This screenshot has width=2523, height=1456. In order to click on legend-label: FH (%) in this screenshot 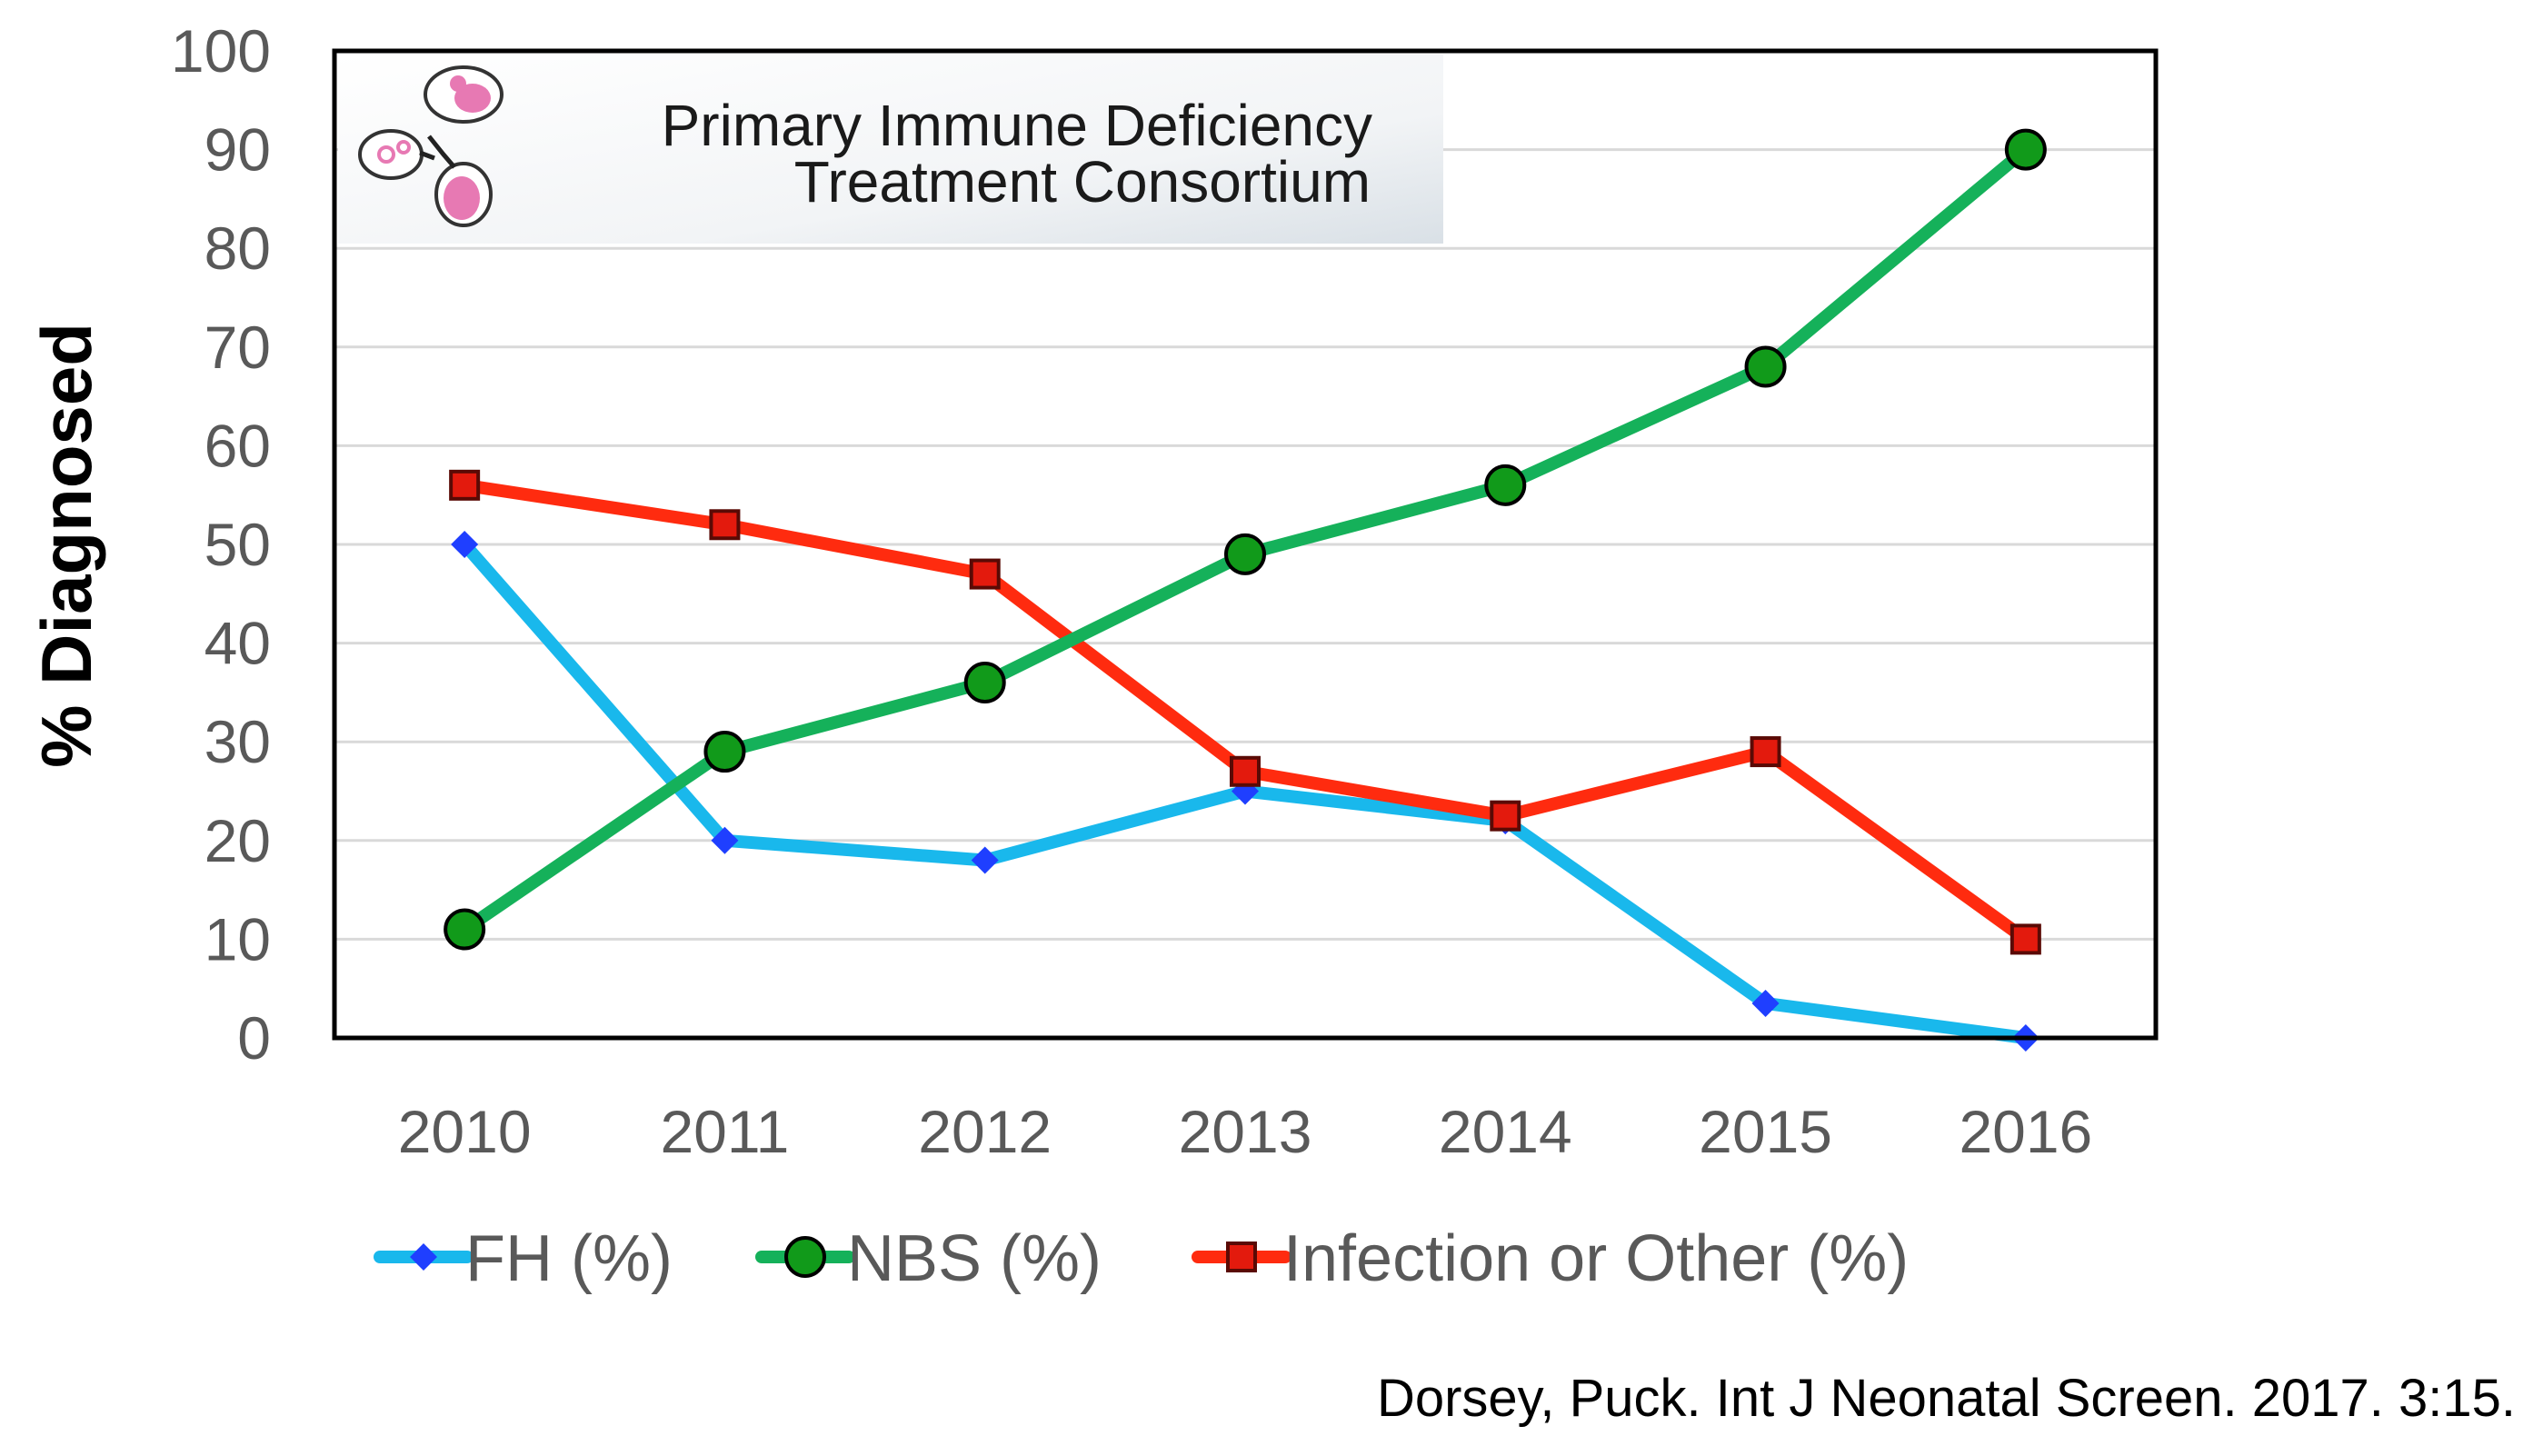, I will do `click(569, 1258)`.